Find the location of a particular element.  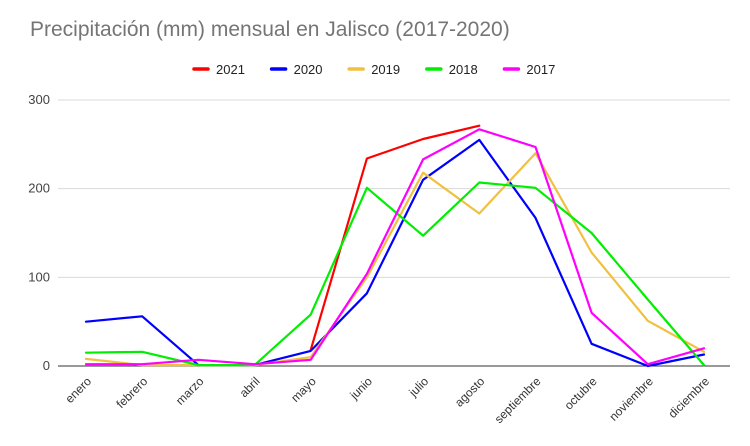

legend-item-2020: 2020 is located at coordinates (296, 69).